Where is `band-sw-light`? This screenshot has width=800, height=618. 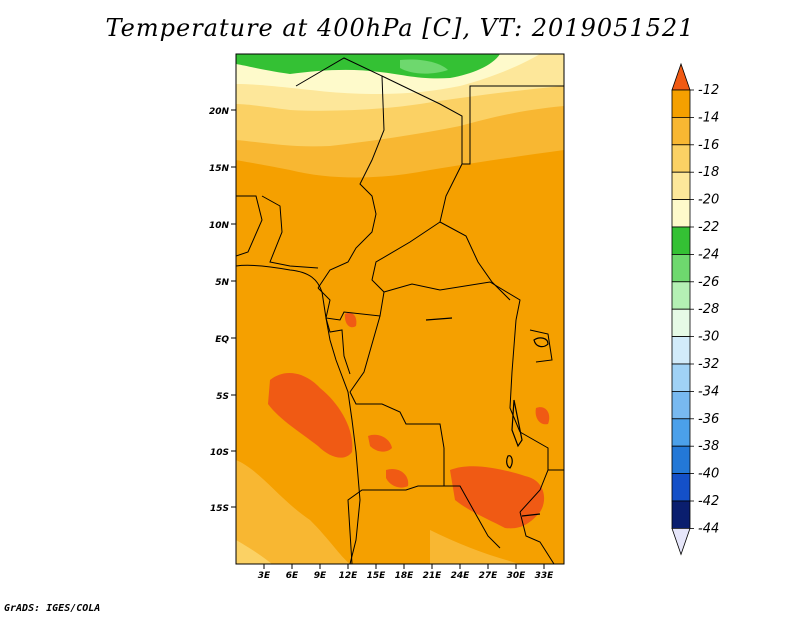
band-sw-light is located at coordinates (254, 552).